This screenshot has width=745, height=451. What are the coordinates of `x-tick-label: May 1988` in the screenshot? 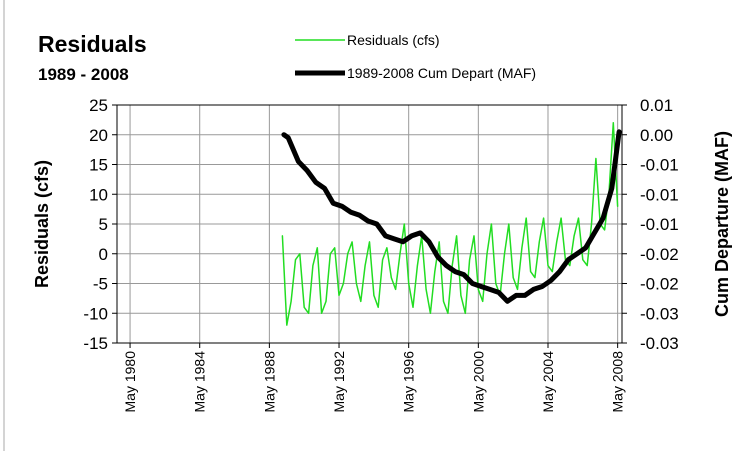 It's located at (269, 382).